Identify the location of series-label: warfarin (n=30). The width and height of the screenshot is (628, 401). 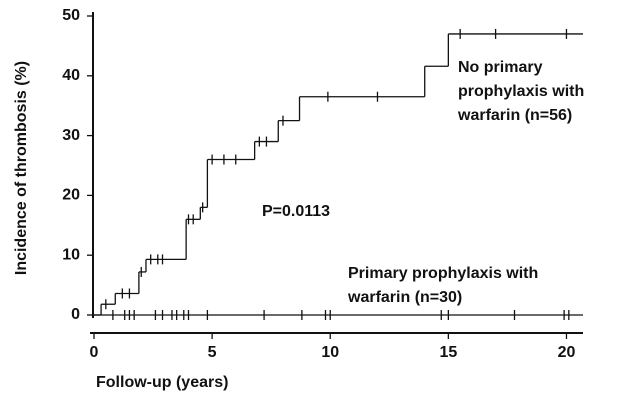
(404, 297).